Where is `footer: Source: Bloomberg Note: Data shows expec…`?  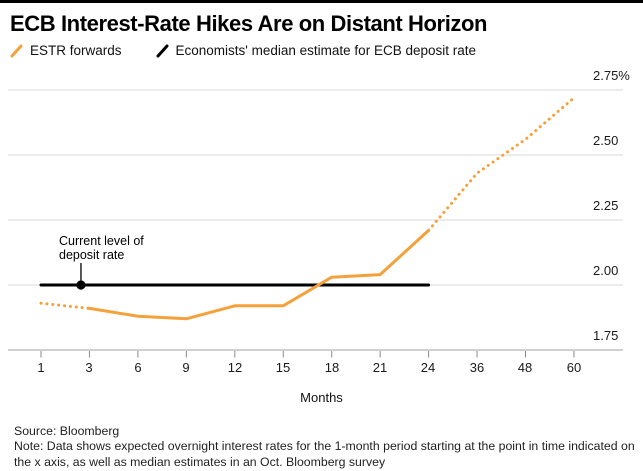
footer: Source: Bloomberg Note: Data shows expec… is located at coordinates (325, 447).